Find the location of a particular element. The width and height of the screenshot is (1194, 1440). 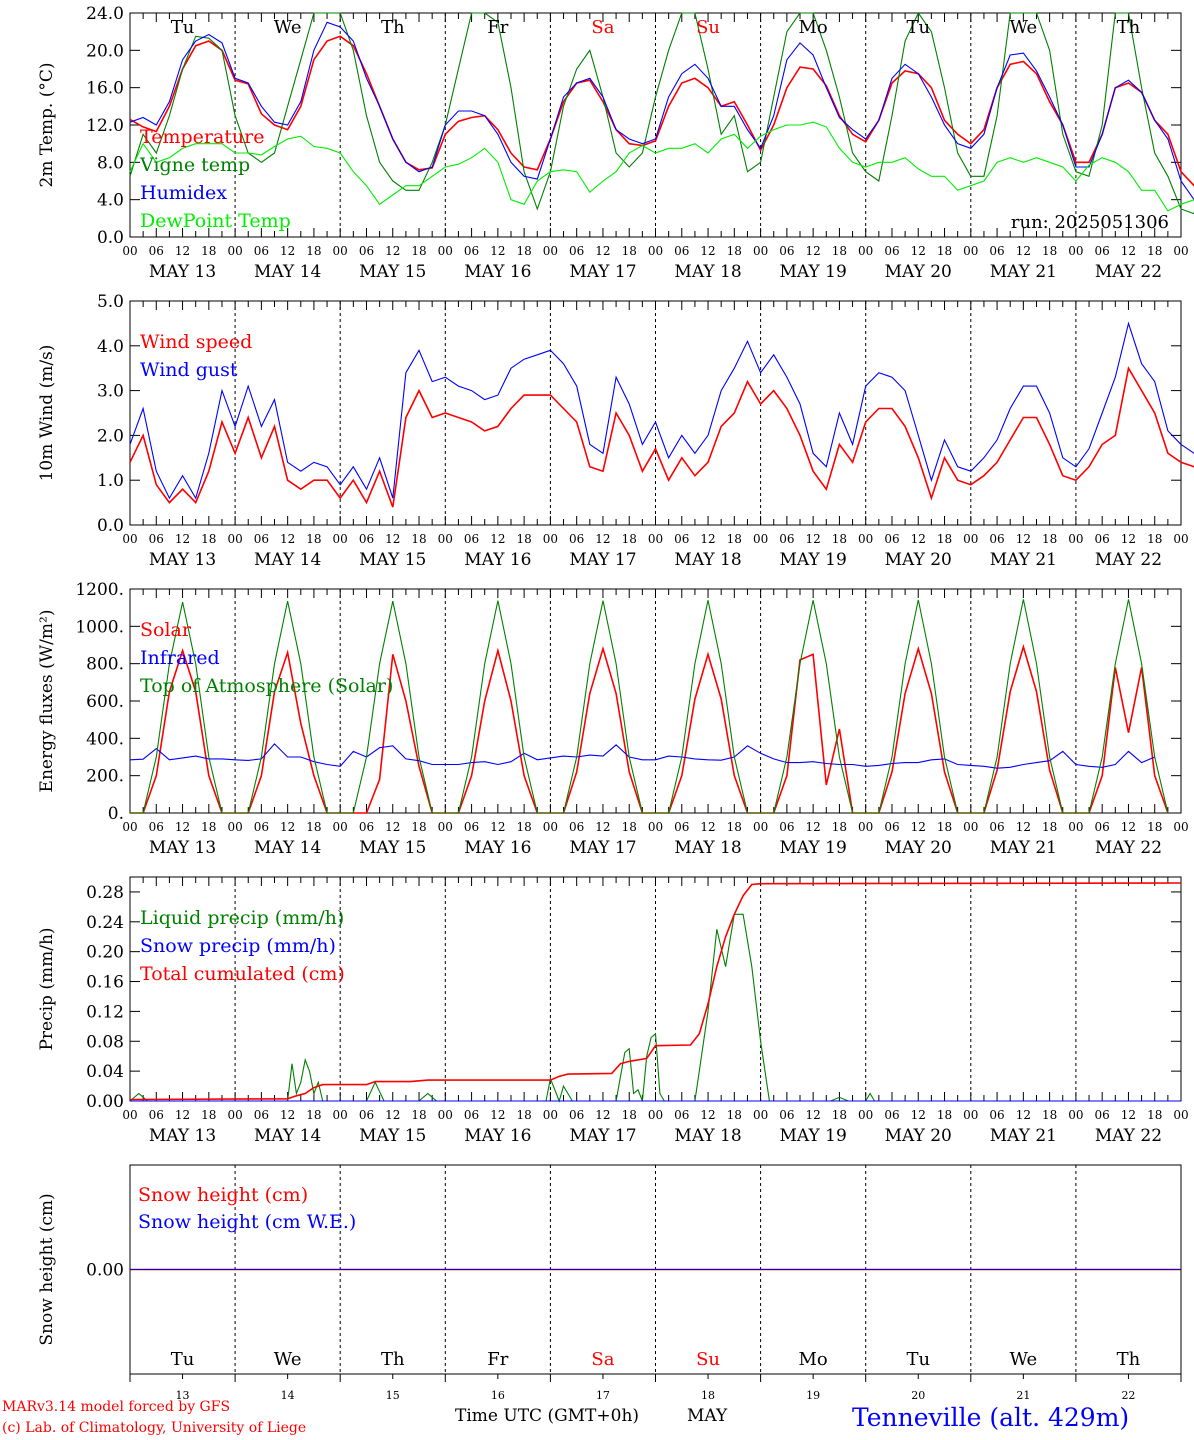

date-label-wind: MAY 13 is located at coordinates (182, 560).